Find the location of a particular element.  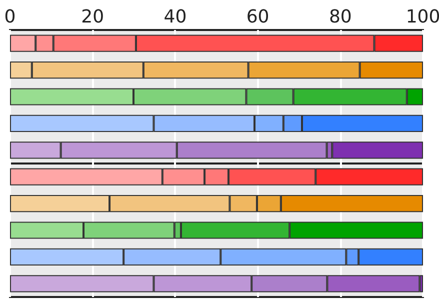

x-tick-label: 40 is located at coordinates (175, 17).